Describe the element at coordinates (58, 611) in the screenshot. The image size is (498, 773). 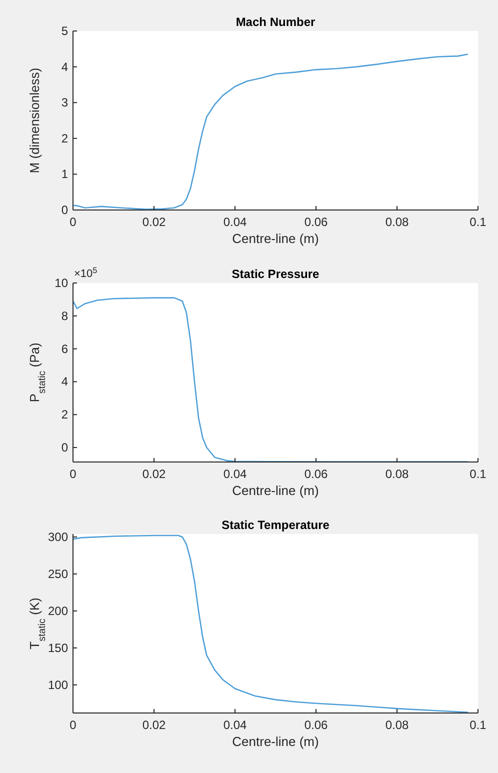
I see `y-tick-label: 200` at that location.